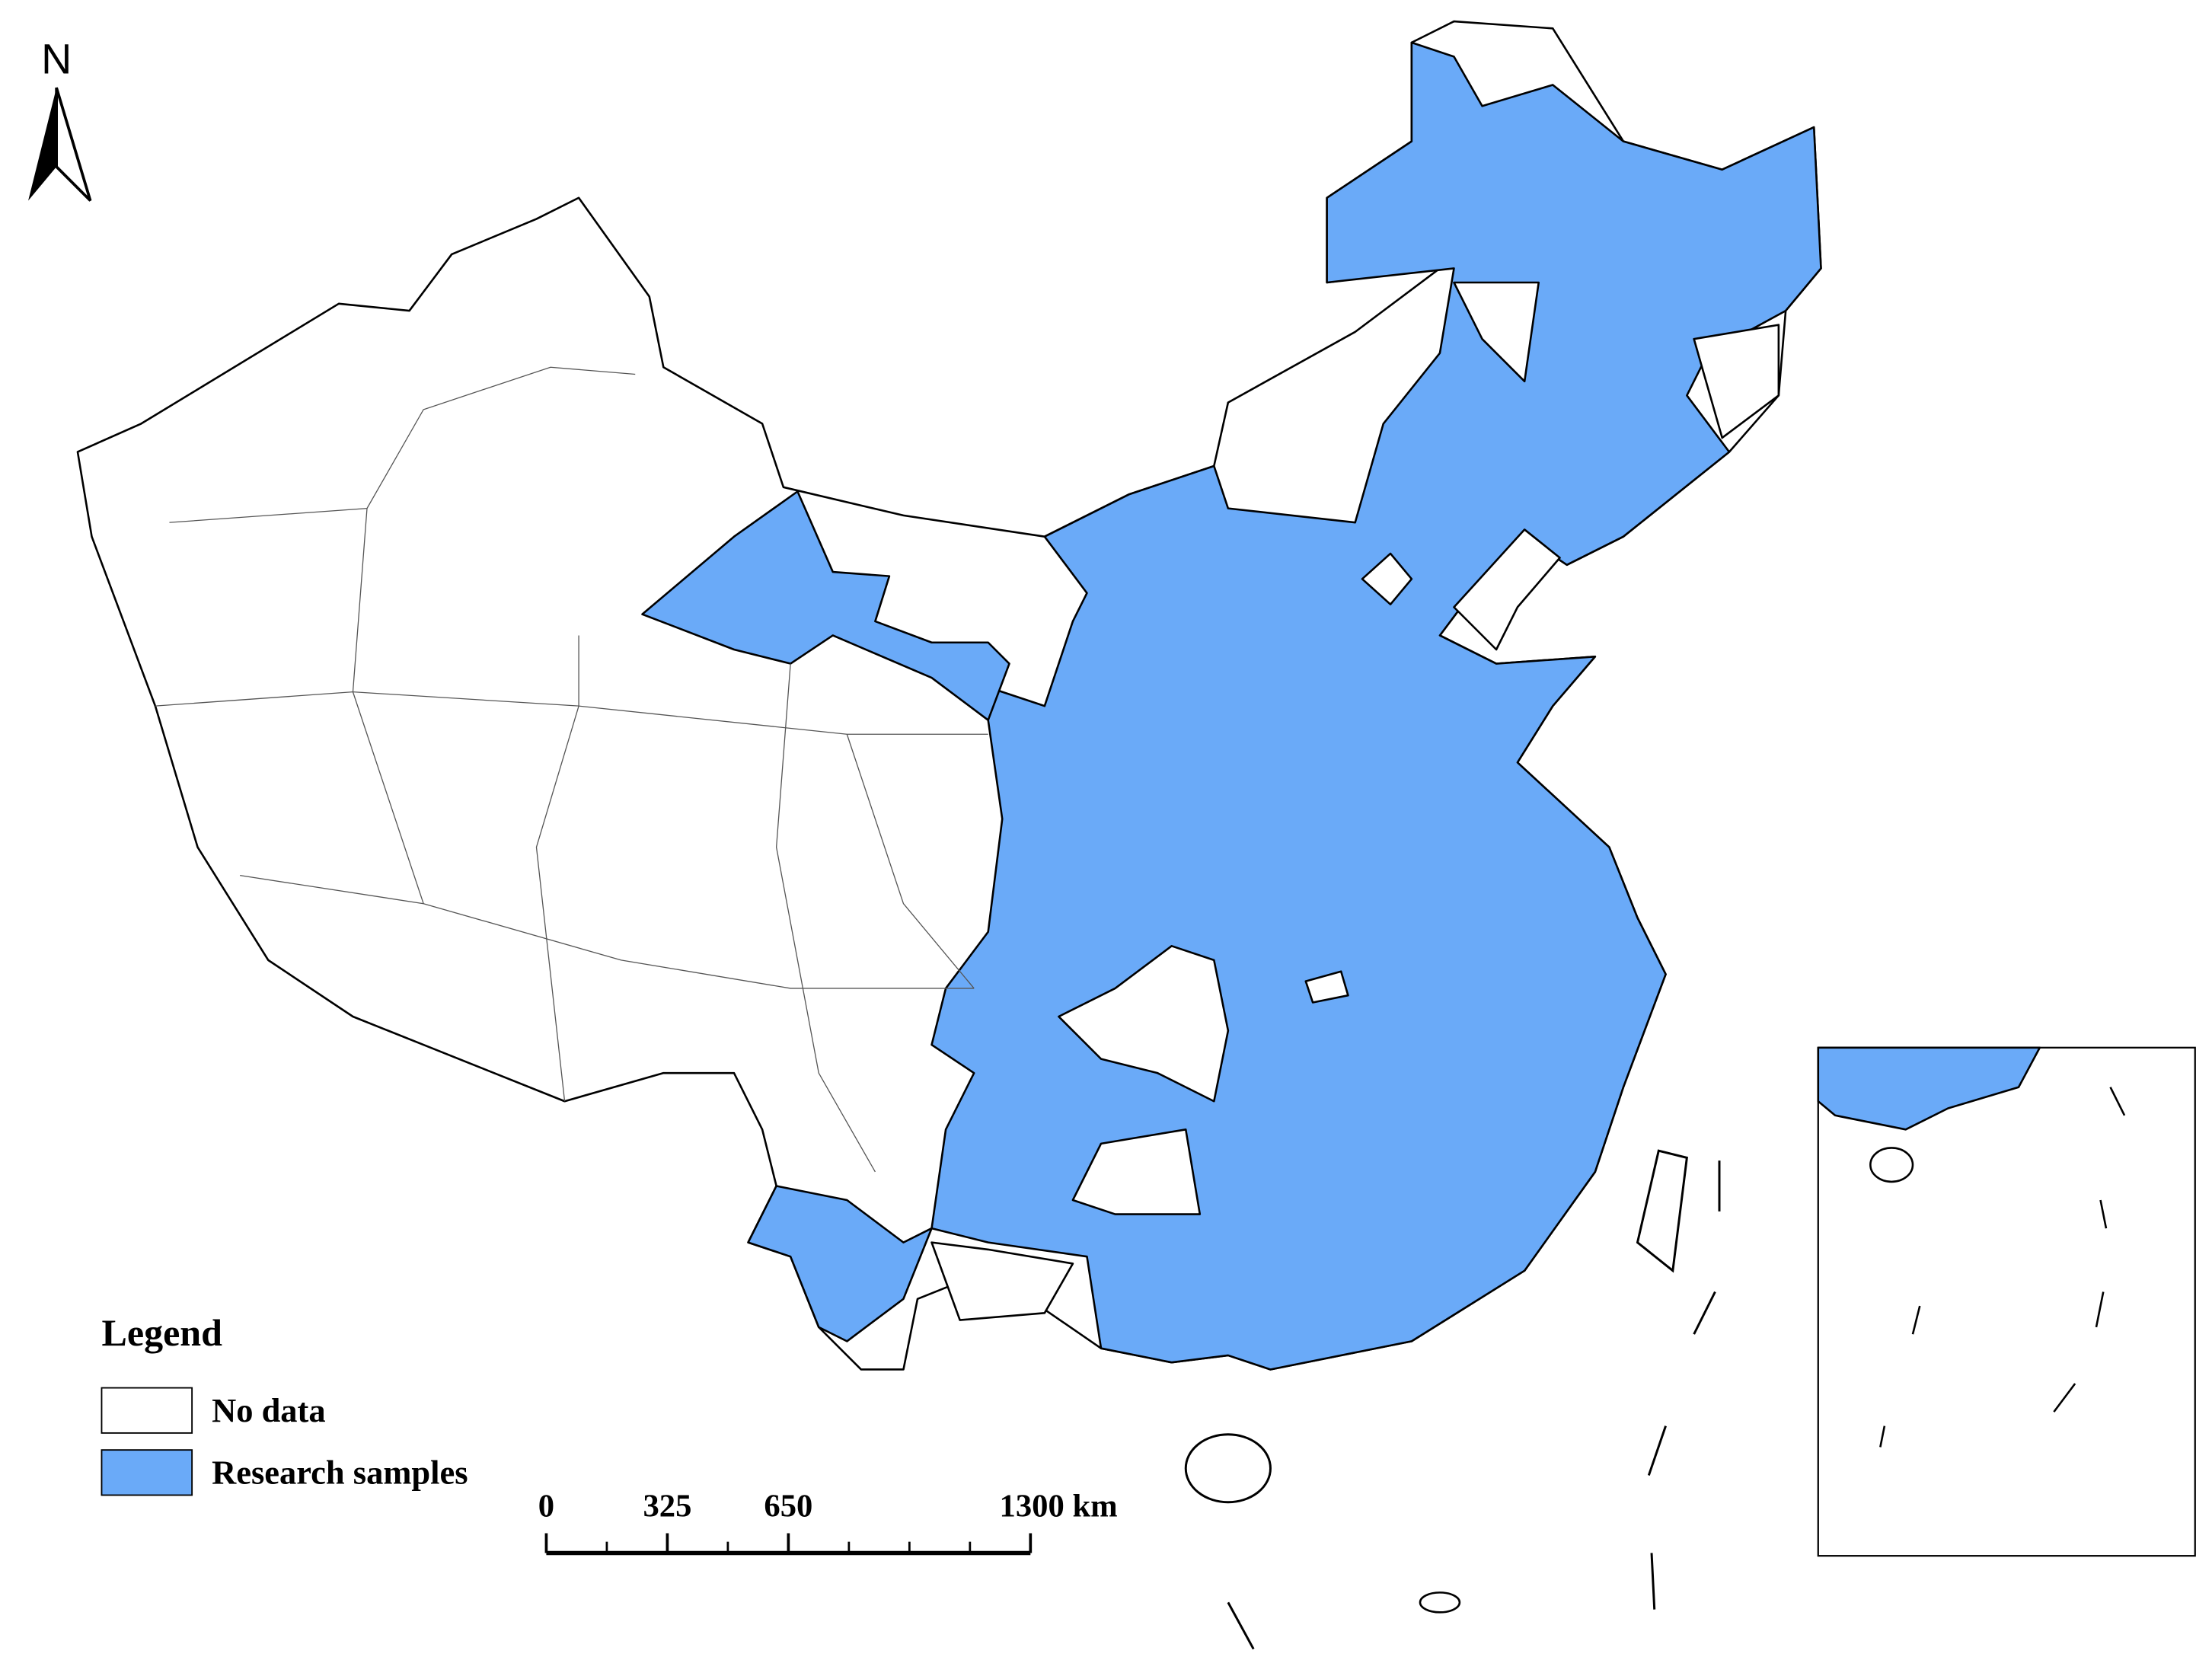 The width and height of the screenshot is (2212, 1676). Describe the element at coordinates (1662, 1211) in the screenshot. I see `taiwan` at that location.